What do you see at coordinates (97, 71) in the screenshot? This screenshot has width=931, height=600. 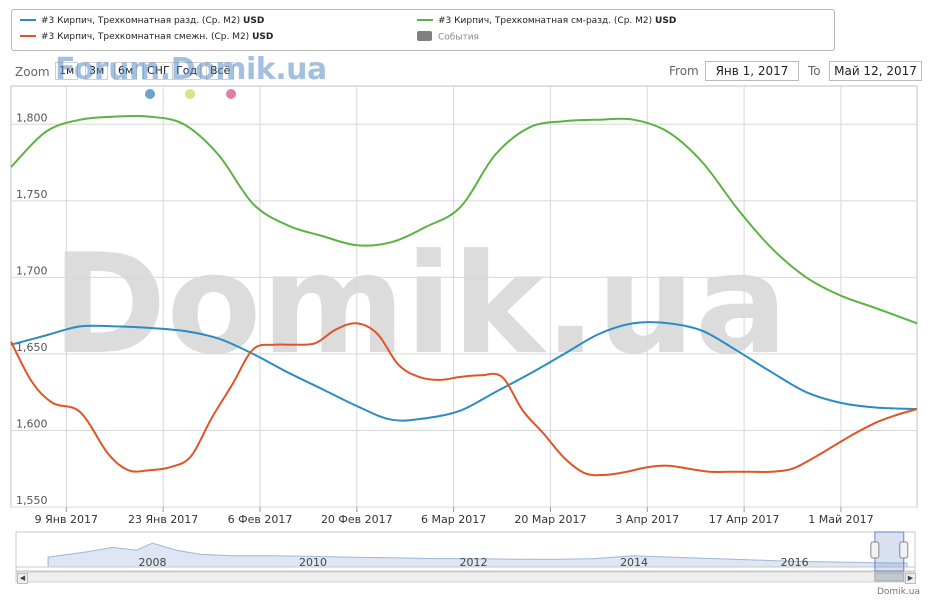 I see `zoom-3m-button: 3м` at bounding box center [97, 71].